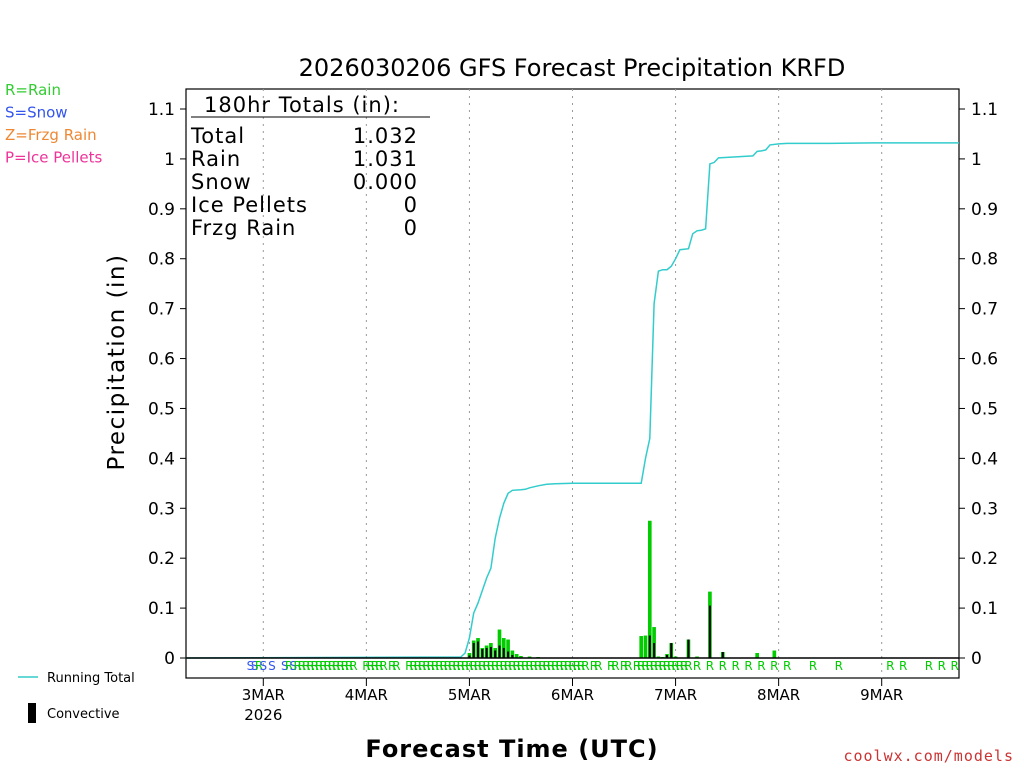 The height and width of the screenshot is (768, 1024). I want to click on legend-convective-label: Convective, so click(83, 714).